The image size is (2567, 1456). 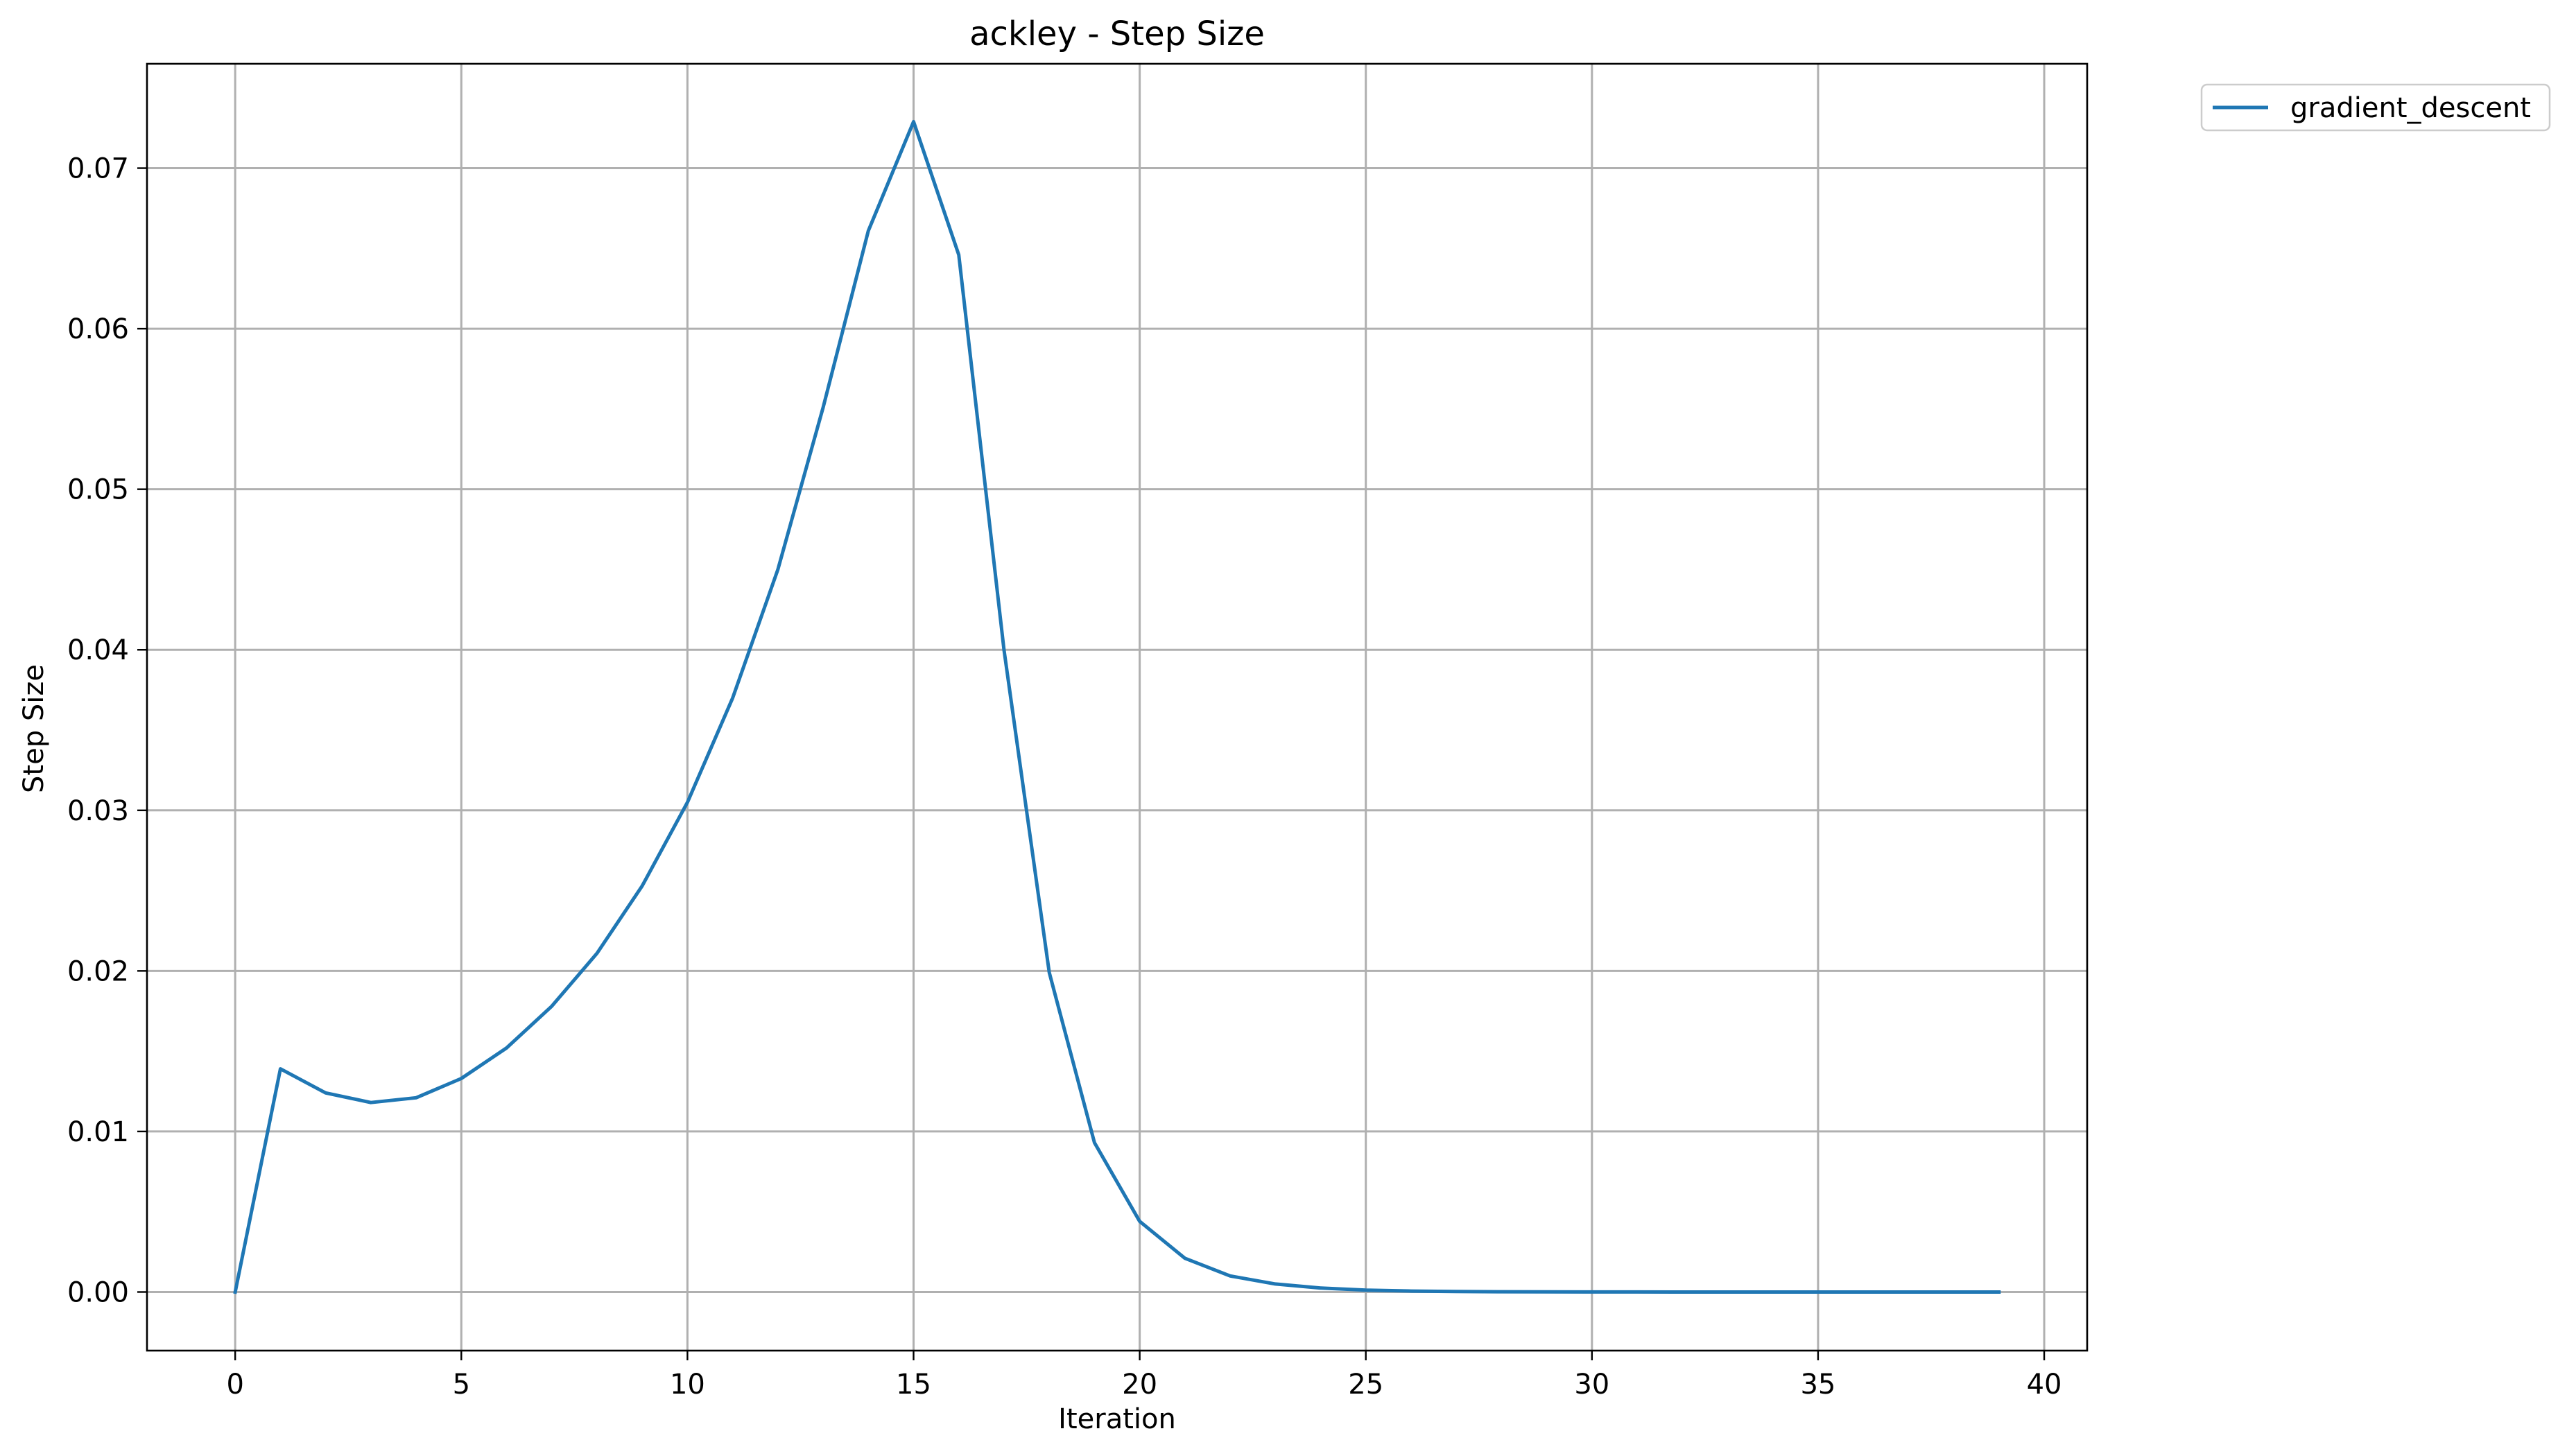 What do you see at coordinates (98, 650) in the screenshot?
I see `y-tick-label: 0.04` at bounding box center [98, 650].